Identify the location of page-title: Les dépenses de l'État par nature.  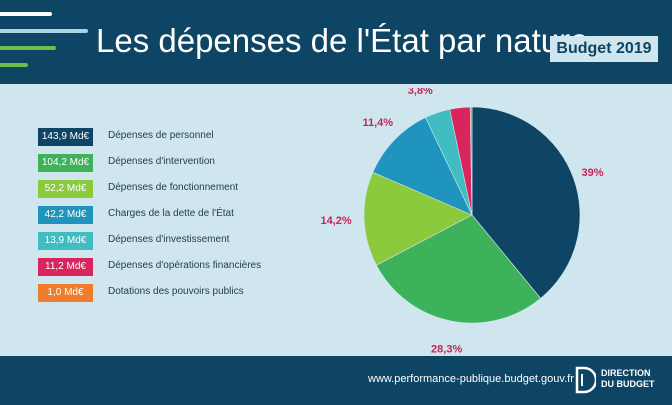
(342, 40).